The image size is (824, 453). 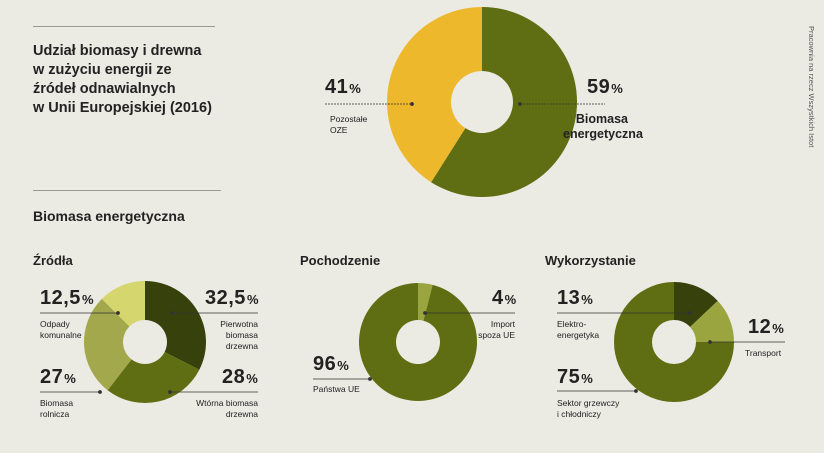 I want to click on src-waste-label: Odpady komunalne, so click(x=61, y=329).